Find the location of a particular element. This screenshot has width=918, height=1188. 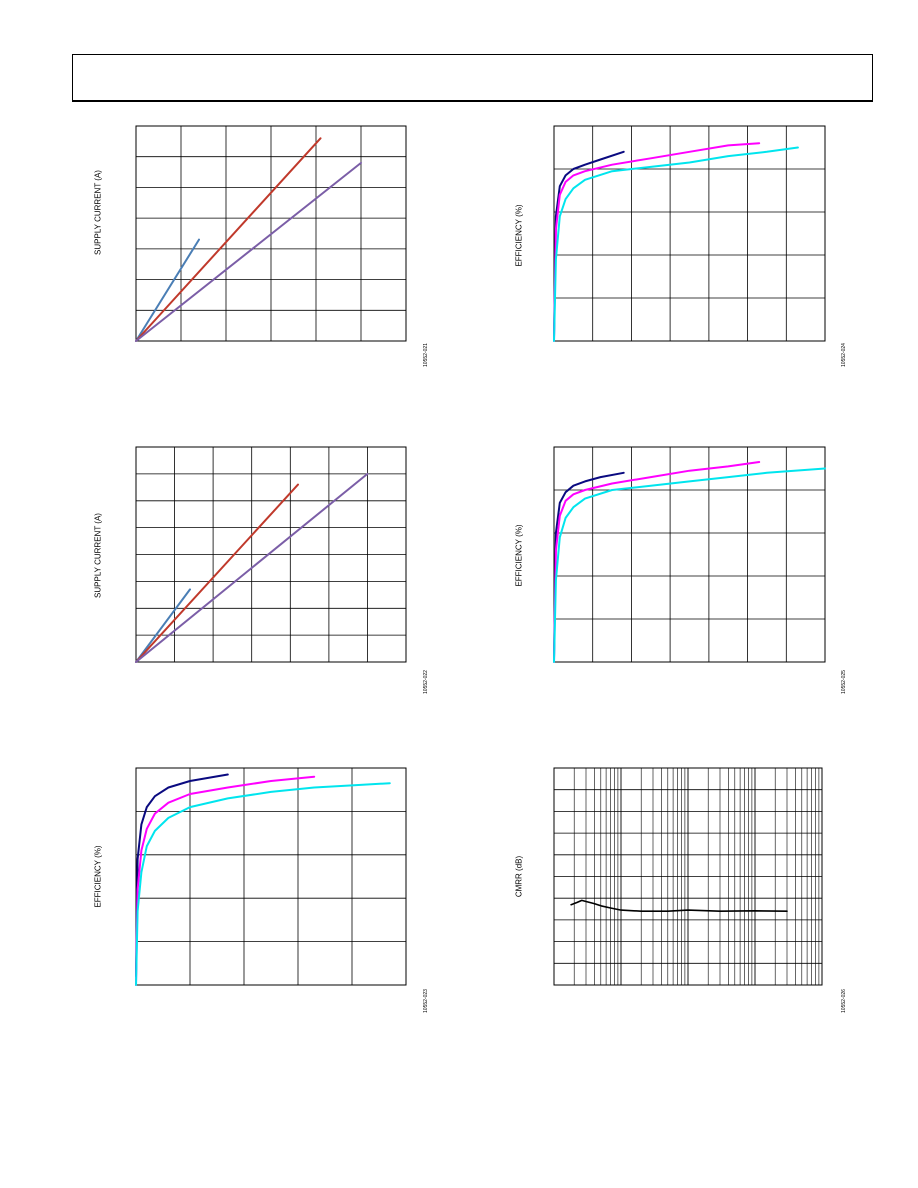

figure-id-chart1: 10552-021 is located at coordinates (426, 355).